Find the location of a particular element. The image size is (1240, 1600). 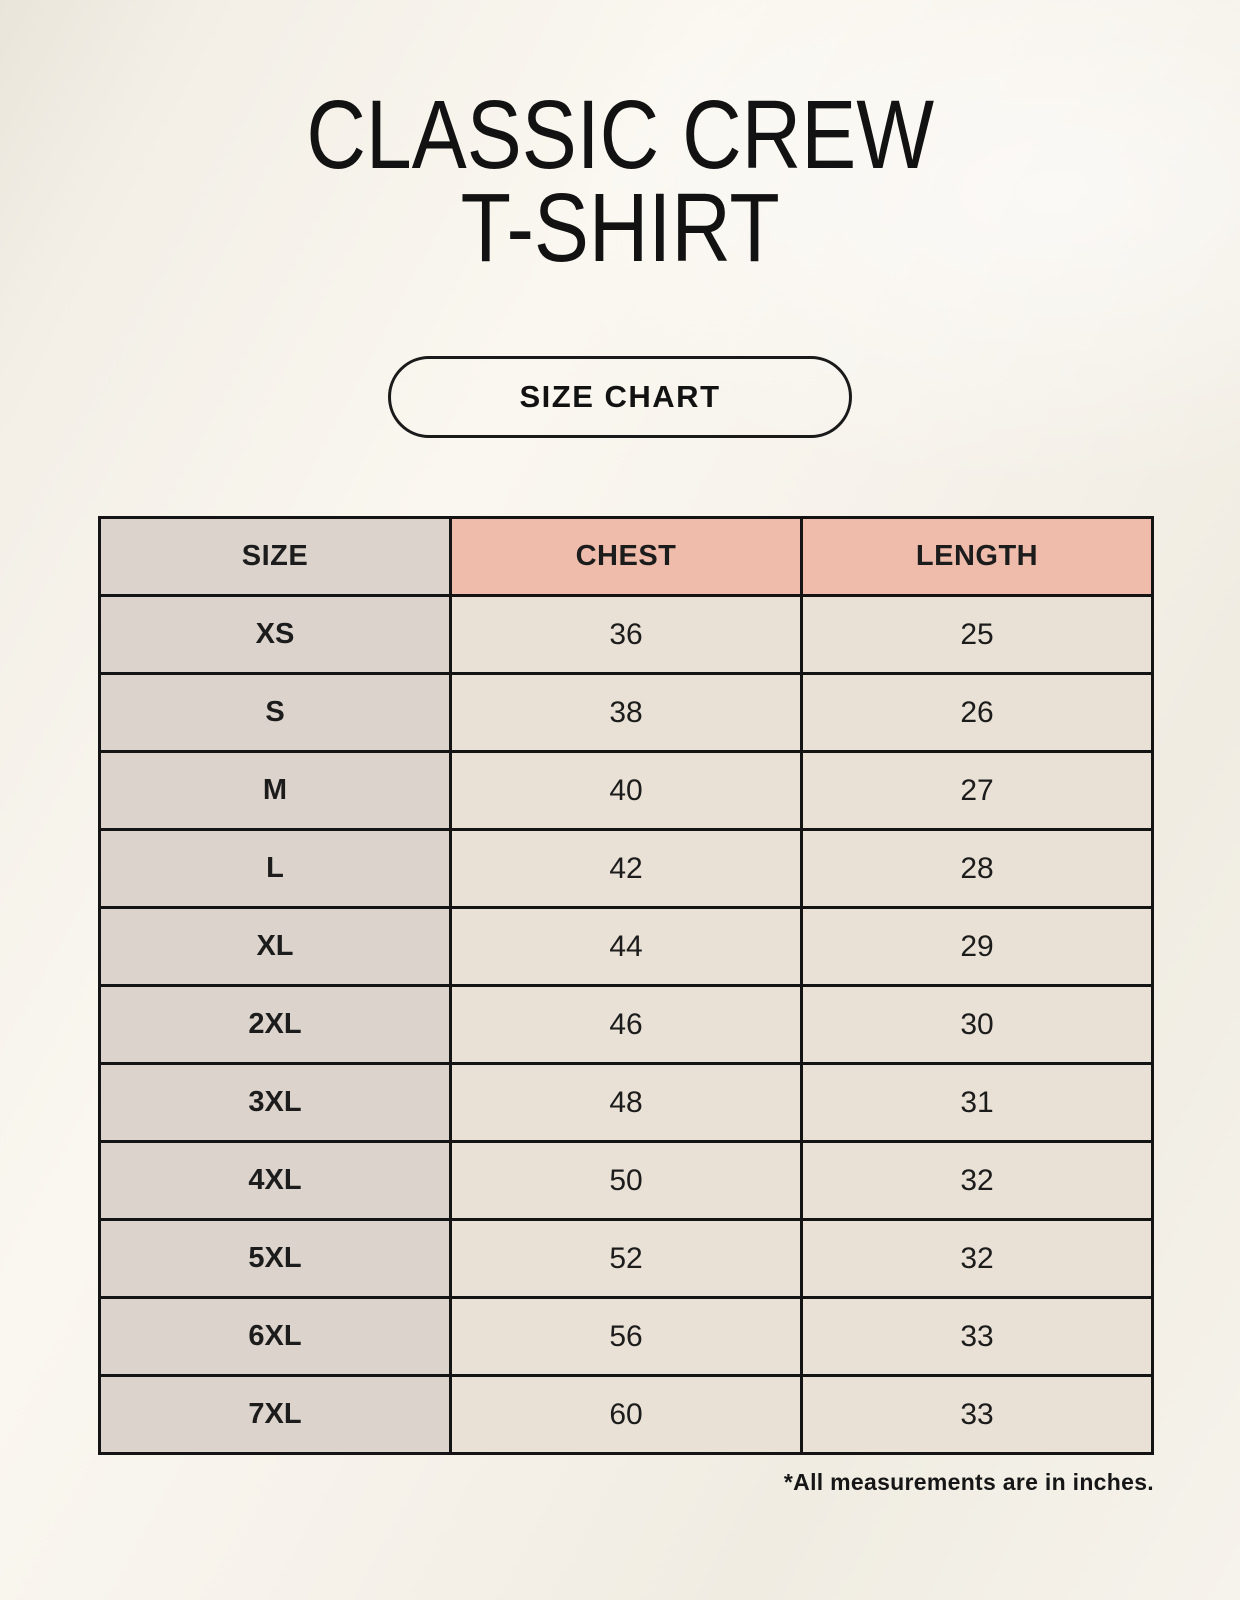

chest-cell: 60 is located at coordinates (626, 1415).